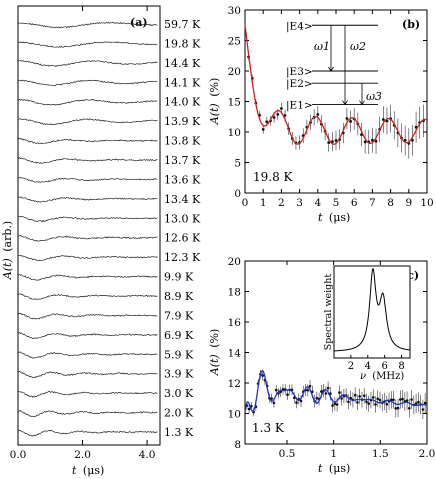 The height and width of the screenshot is (479, 436). I want to click on panel-c-y-tick-label-4: 16, so click(235, 323).